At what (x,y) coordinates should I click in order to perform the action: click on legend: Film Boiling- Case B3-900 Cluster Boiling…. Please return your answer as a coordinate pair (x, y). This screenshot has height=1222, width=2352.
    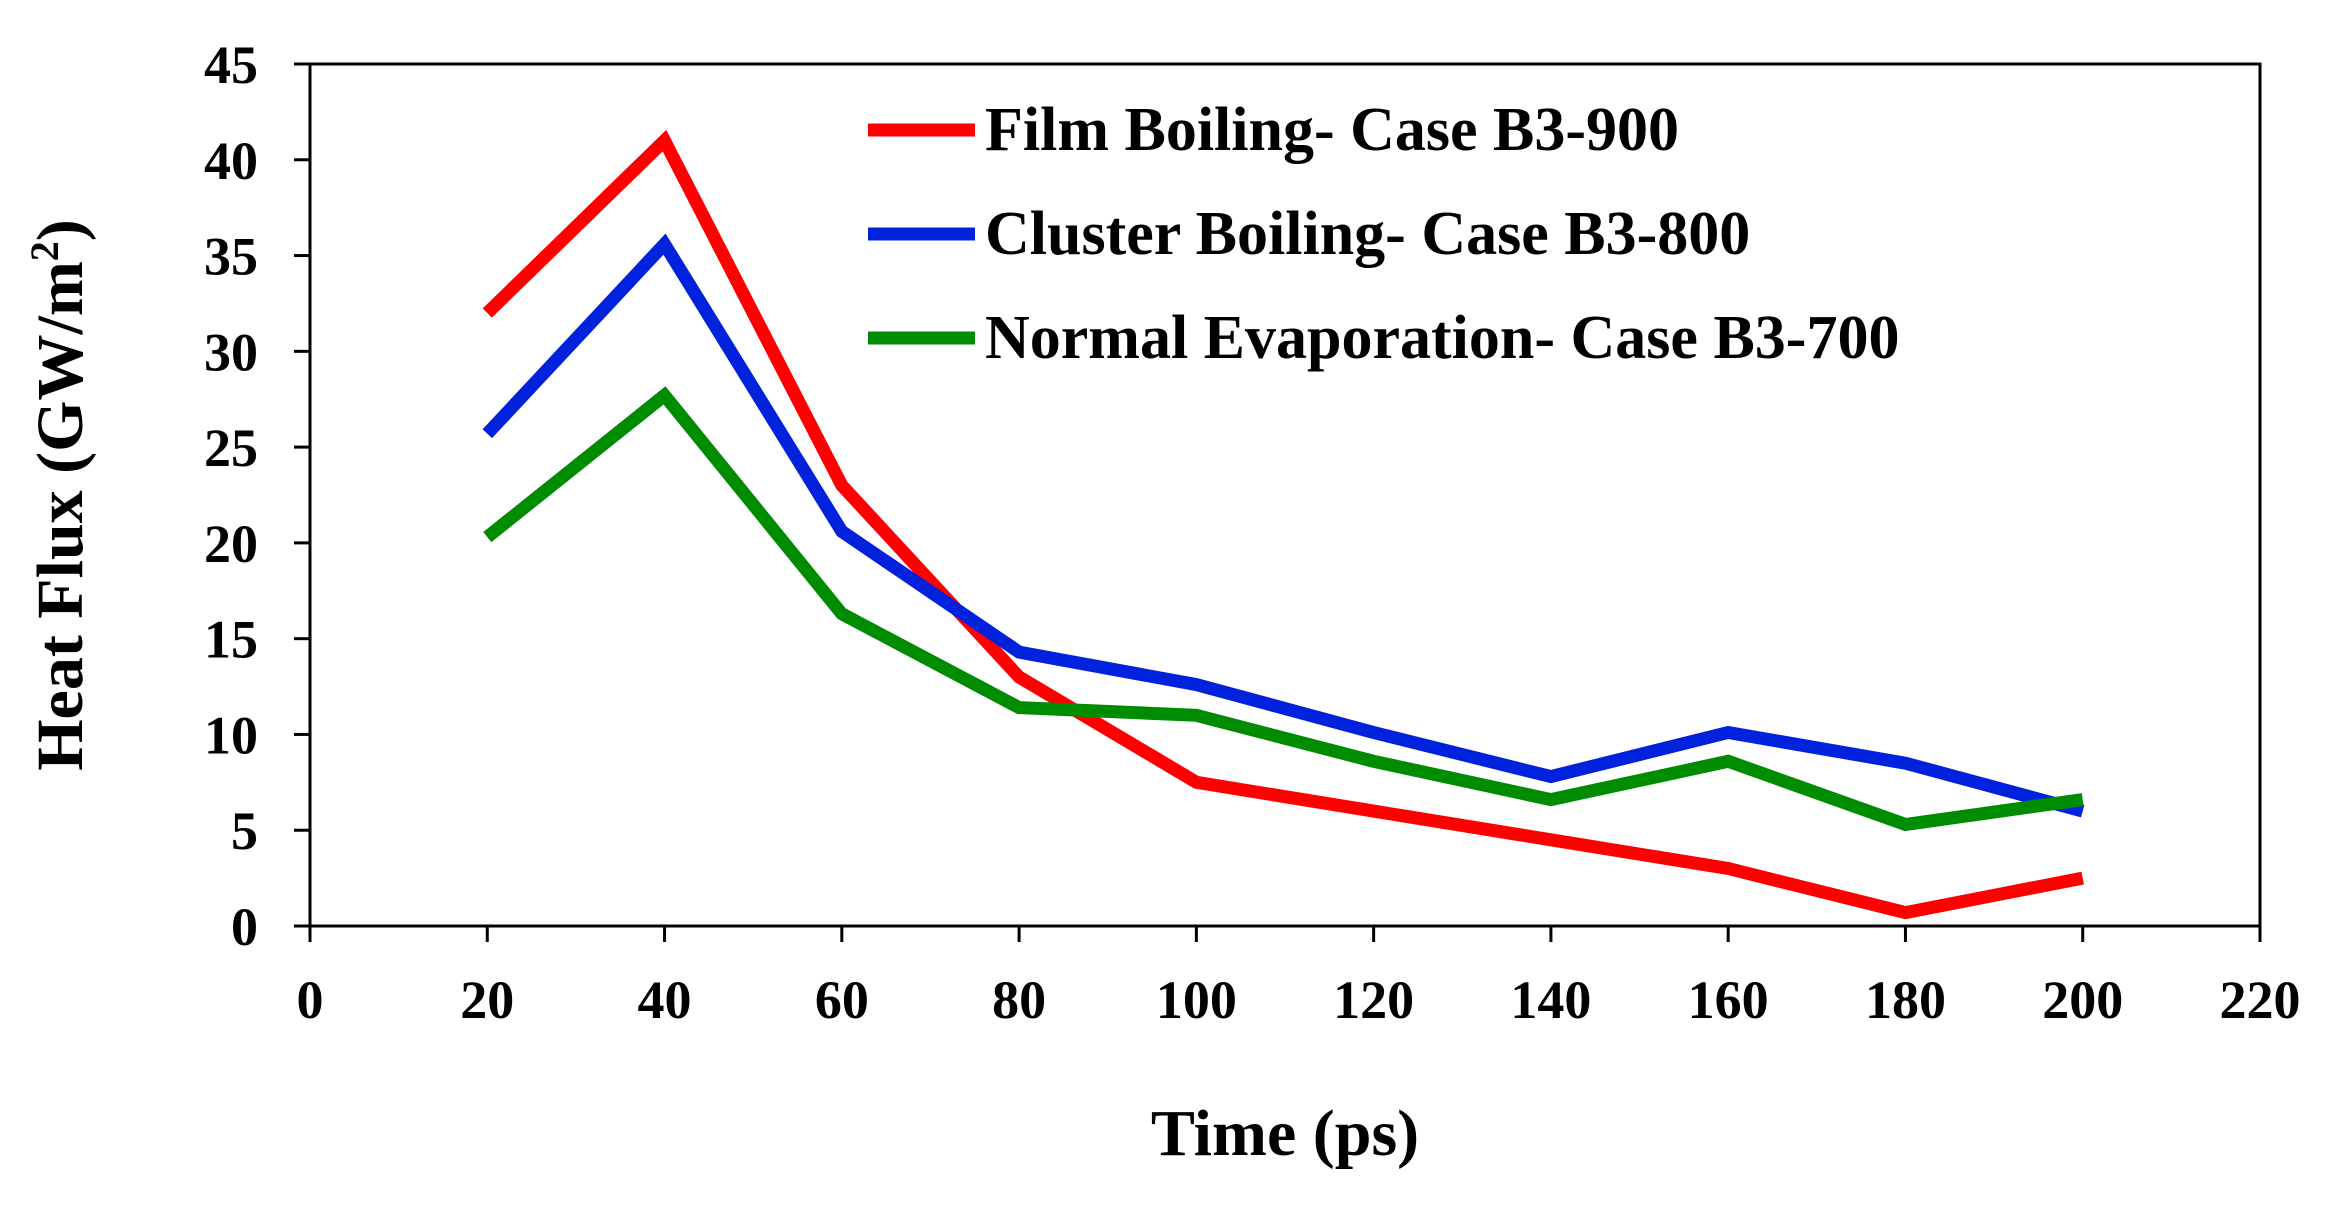
    Looking at the image, I should click on (1383, 234).